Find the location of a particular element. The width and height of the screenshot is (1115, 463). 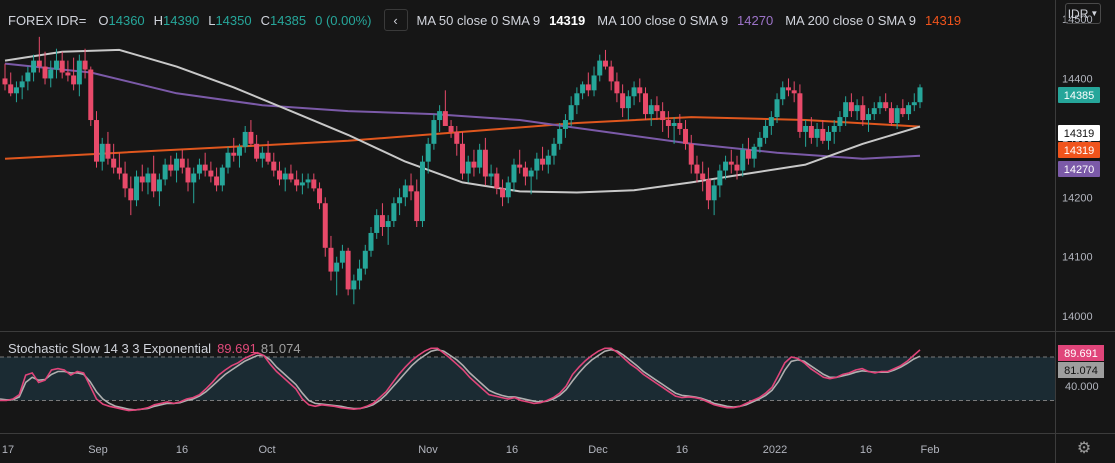

ma200-value: 14319 is located at coordinates (943, 20).